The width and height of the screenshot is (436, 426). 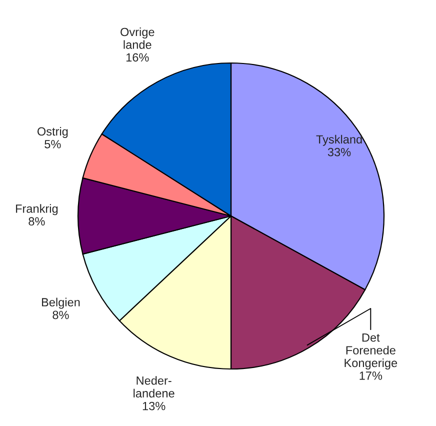 What do you see at coordinates (154, 406) in the screenshot?
I see `data-label: 13%` at bounding box center [154, 406].